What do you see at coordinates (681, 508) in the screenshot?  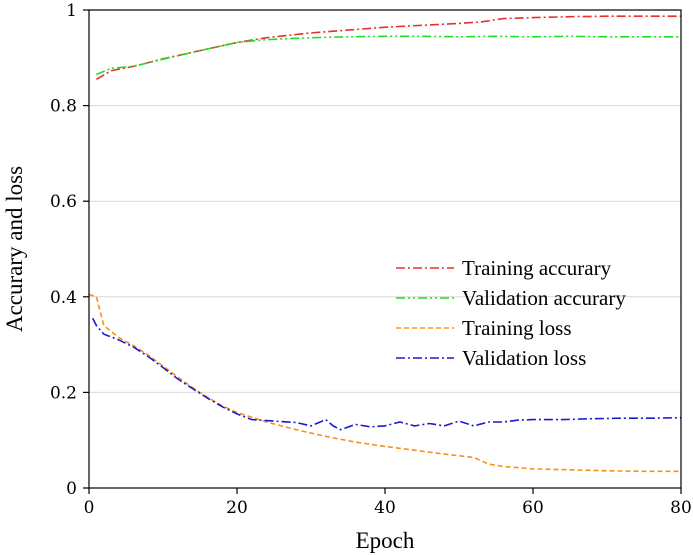 I see `x-tick-label: 80` at bounding box center [681, 508].